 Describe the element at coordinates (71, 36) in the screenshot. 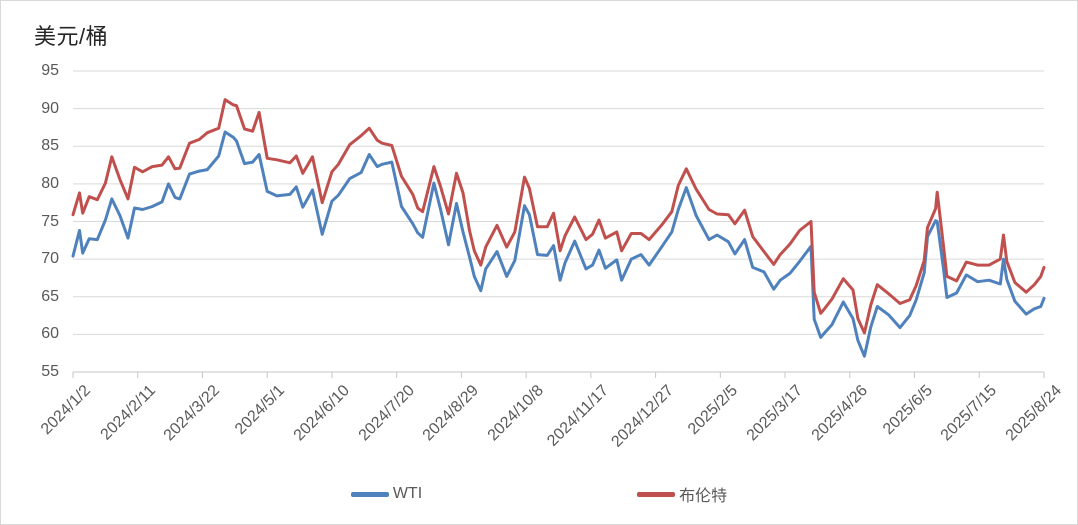

I see `axis-unit-label: 美元/桶` at that location.